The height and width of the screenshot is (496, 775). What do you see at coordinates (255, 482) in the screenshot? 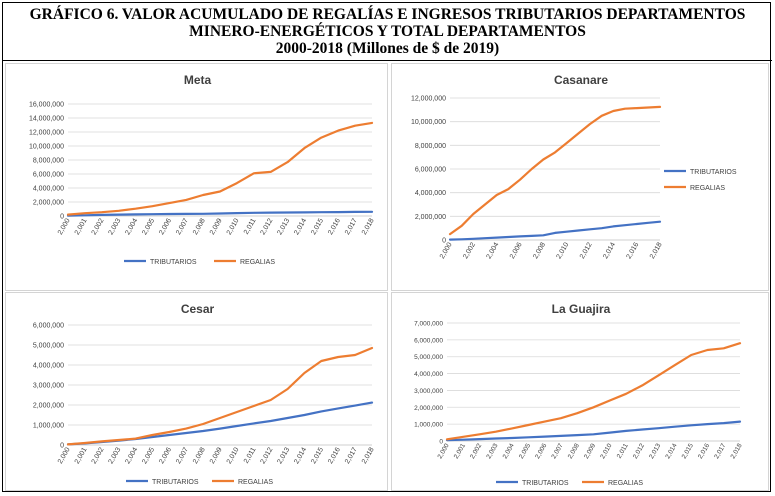
I see `legend-label-regalias-cesar: REGALIAS` at bounding box center [255, 482].